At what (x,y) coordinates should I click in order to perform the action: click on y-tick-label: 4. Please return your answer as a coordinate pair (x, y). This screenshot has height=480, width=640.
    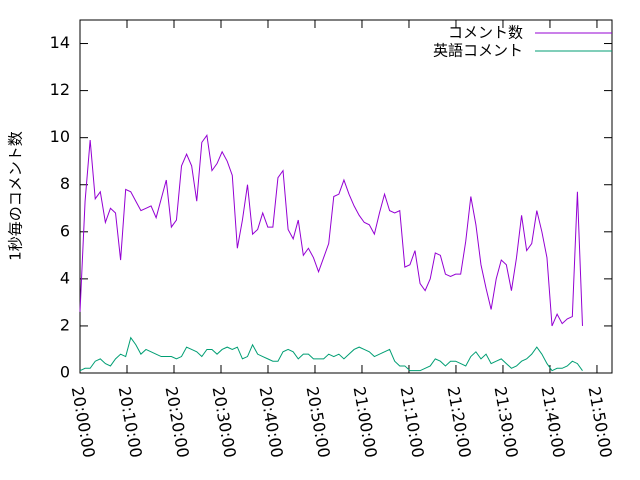
    Looking at the image, I should click on (65, 277).